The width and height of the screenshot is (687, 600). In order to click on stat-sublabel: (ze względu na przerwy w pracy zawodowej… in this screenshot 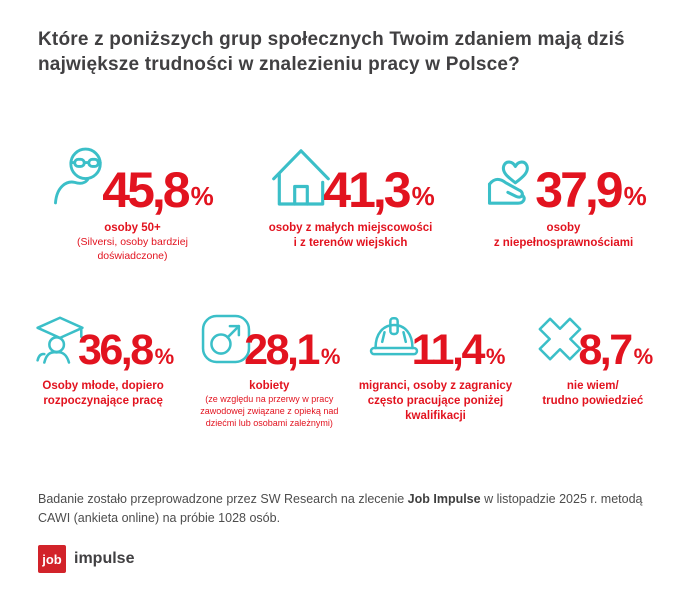, I will do `click(269, 411)`.